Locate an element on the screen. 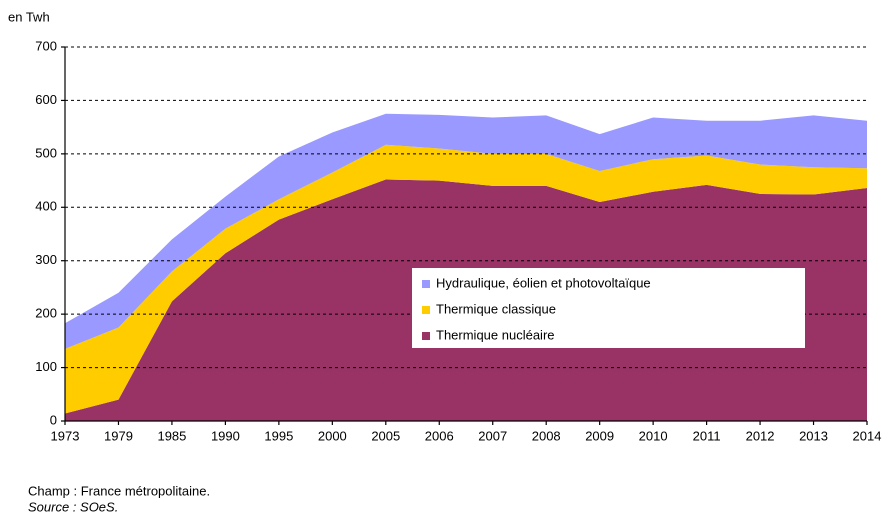 Image resolution: width=889 pixels, height=521 pixels. y-axis-label: en Twh is located at coordinates (29, 16).